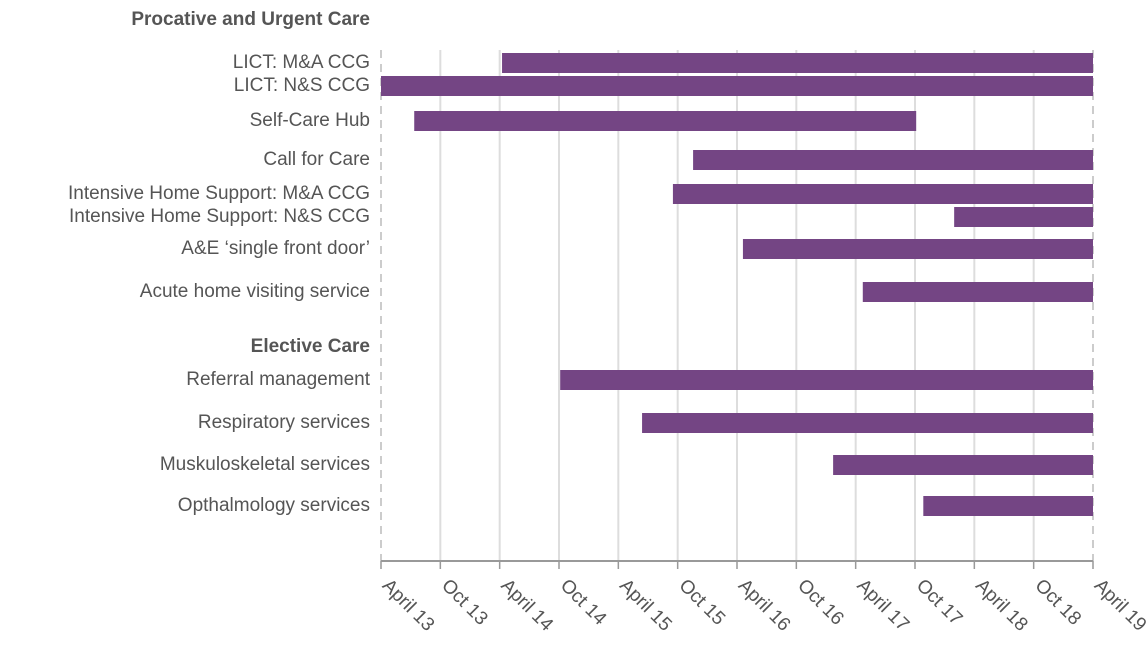 The image size is (1147, 650). I want to click on x-tick-label: Oct 16, so click(820, 602).